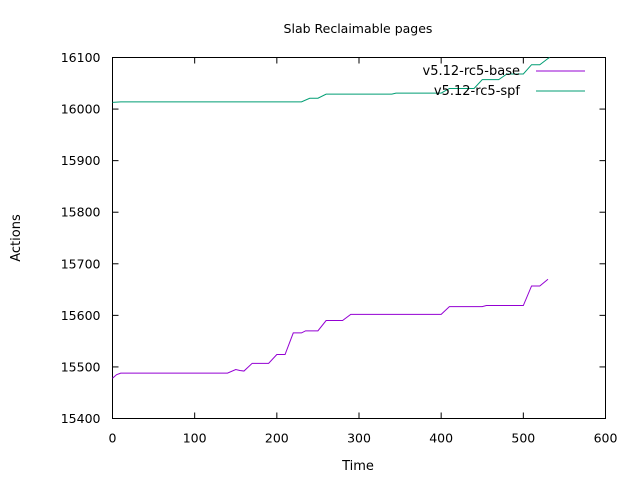 The image size is (640, 480). I want to click on y-tick-label: 16000, so click(81, 109).